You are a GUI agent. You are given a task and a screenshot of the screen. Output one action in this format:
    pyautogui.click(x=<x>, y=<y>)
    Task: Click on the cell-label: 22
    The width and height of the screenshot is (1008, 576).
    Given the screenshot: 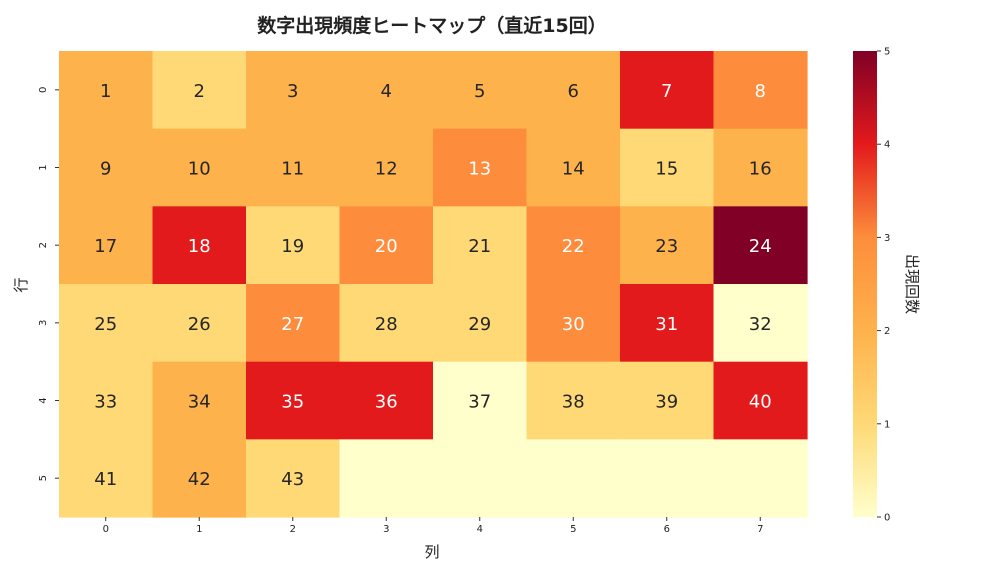 What is the action you would take?
    pyautogui.click(x=573, y=246)
    